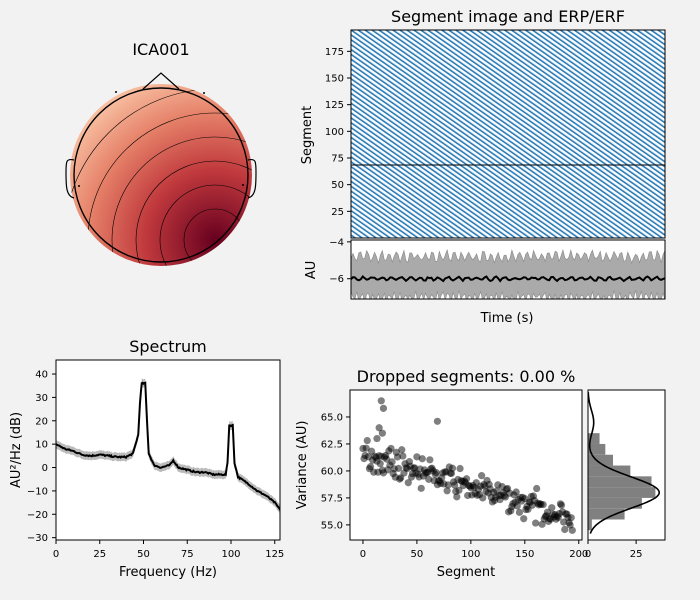  What do you see at coordinates (508, 278) in the screenshot?
I see `erp-mean-line` at bounding box center [508, 278].